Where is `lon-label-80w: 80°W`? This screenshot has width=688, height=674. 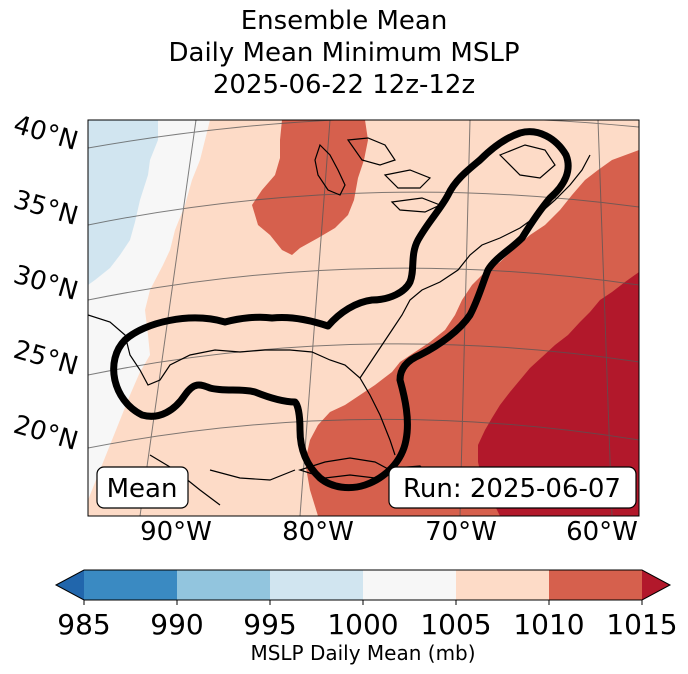
lon-label-80w: 80°W is located at coordinates (318, 532).